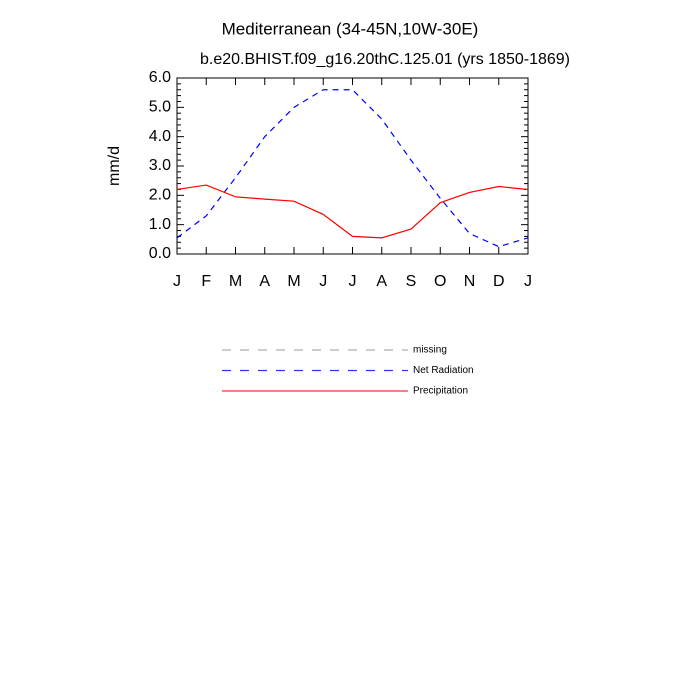 The image size is (700, 700). What do you see at coordinates (470, 281) in the screenshot?
I see `x-tick-label: N` at bounding box center [470, 281].